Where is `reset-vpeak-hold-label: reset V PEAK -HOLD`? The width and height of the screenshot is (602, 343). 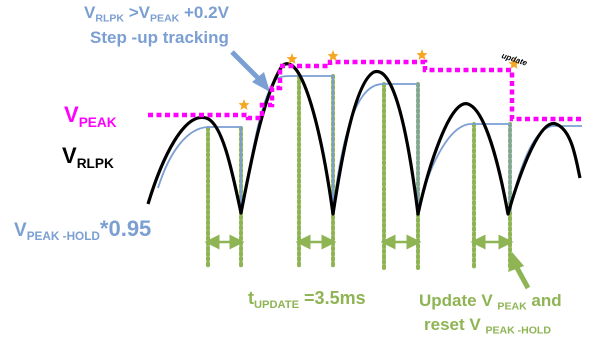
reset-vpeak-hold-label: reset V PEAK -HOLD is located at coordinates (487, 326).